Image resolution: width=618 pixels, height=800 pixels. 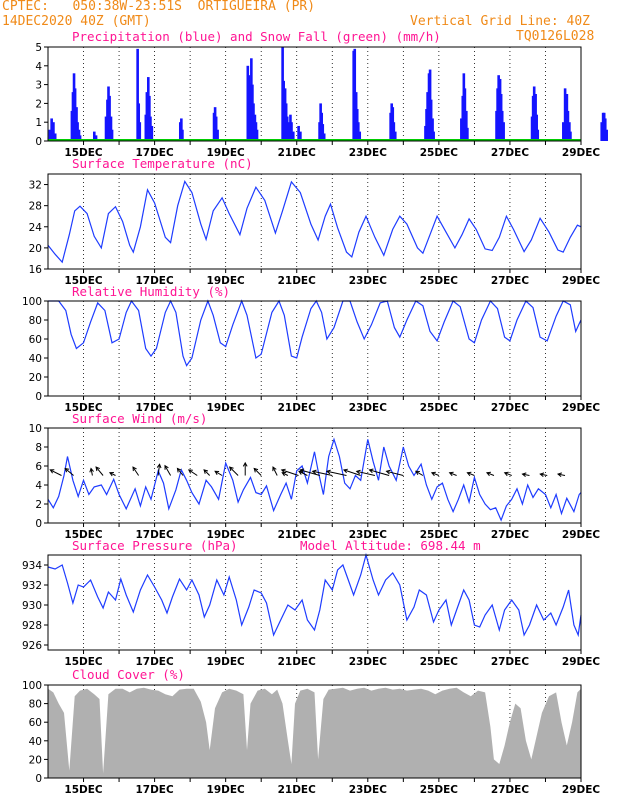 What do you see at coordinates (38, 123) in the screenshot?
I see `y-tick-label: 1` at bounding box center [38, 123].